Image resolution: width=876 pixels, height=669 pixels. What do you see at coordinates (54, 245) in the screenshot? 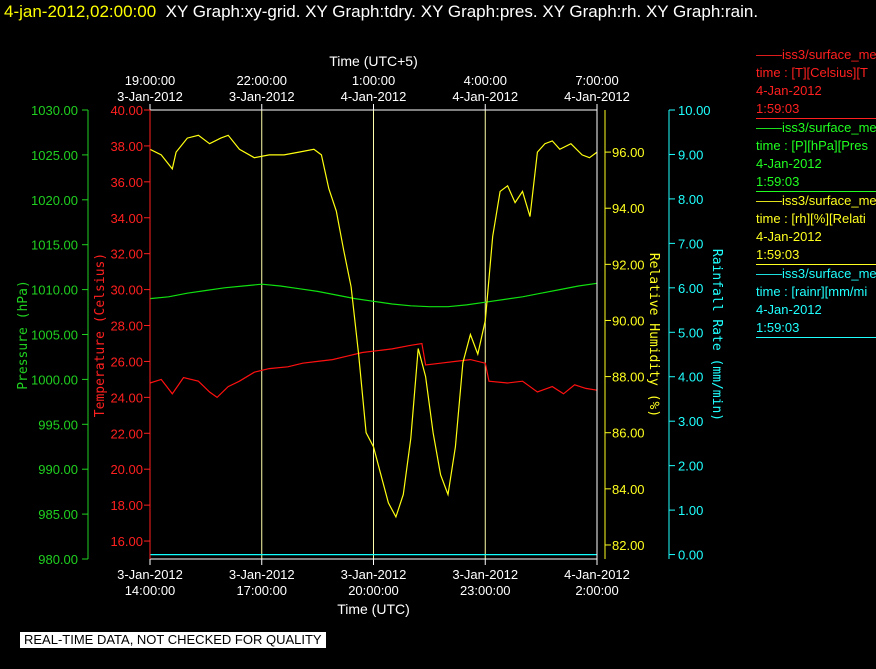
I see `pressure-axis-tick-label: 1015.00` at bounding box center [54, 245].